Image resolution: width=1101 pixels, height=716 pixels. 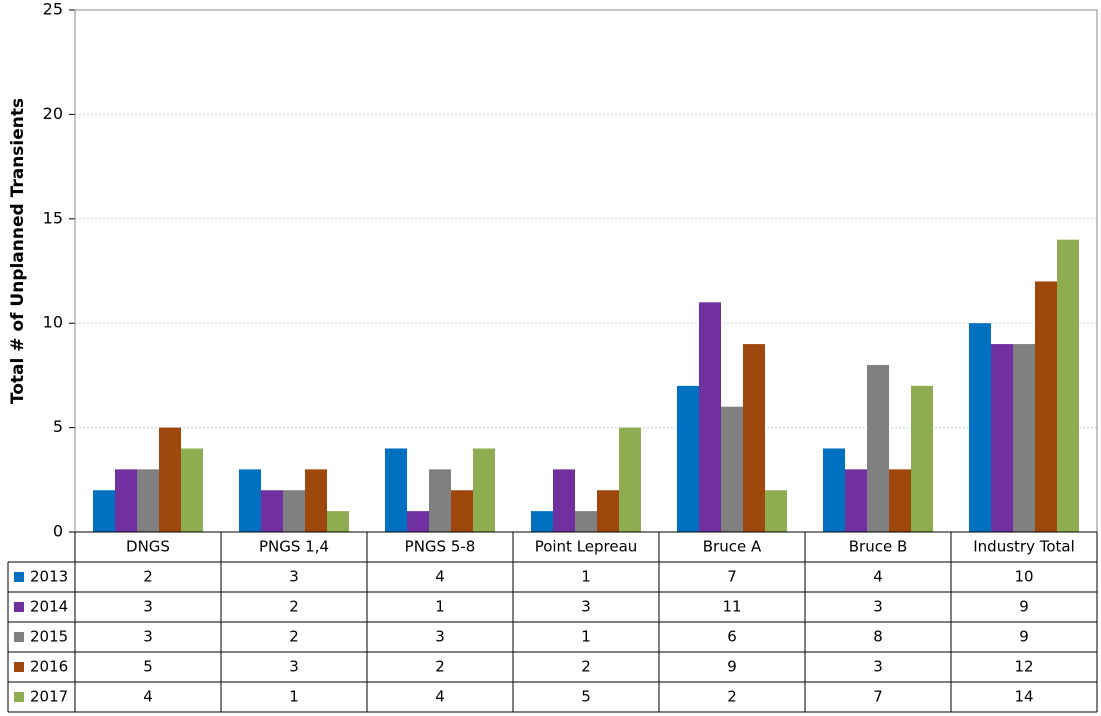 I want to click on y-tick-label: 20, so click(x=53, y=113).